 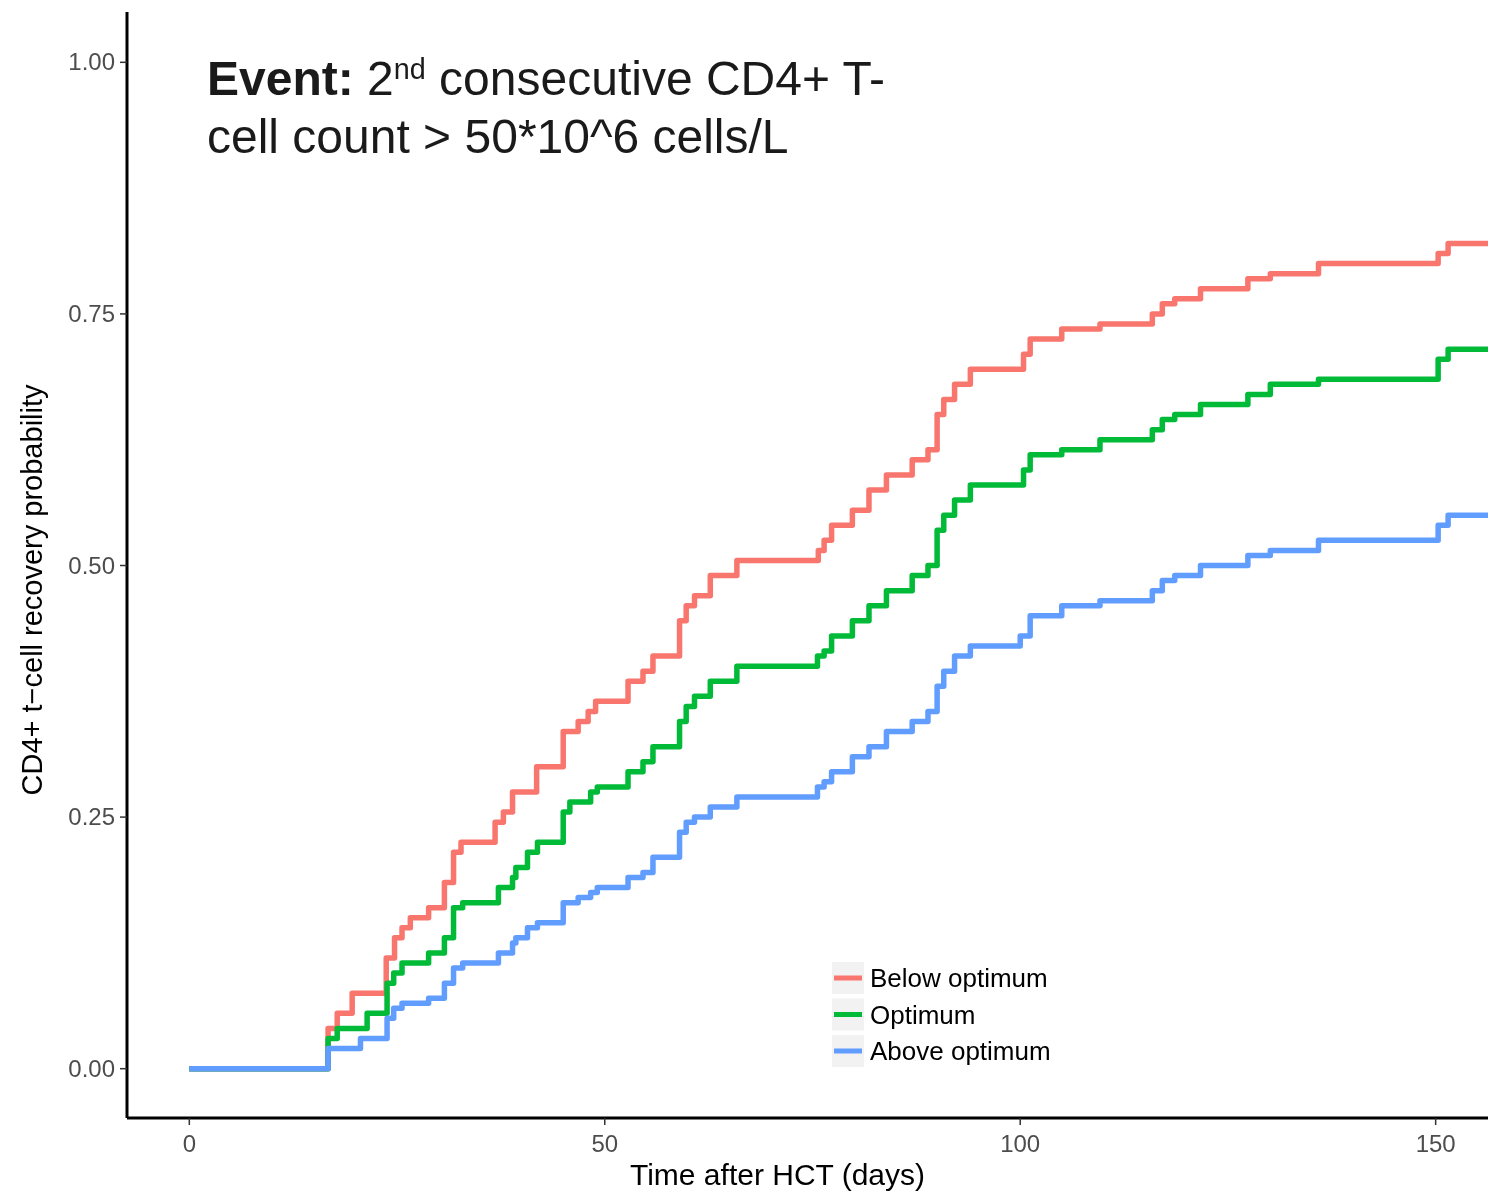 I want to click on y-axis-title: CD4+ t−cell recovery probability, so click(x=32, y=590).